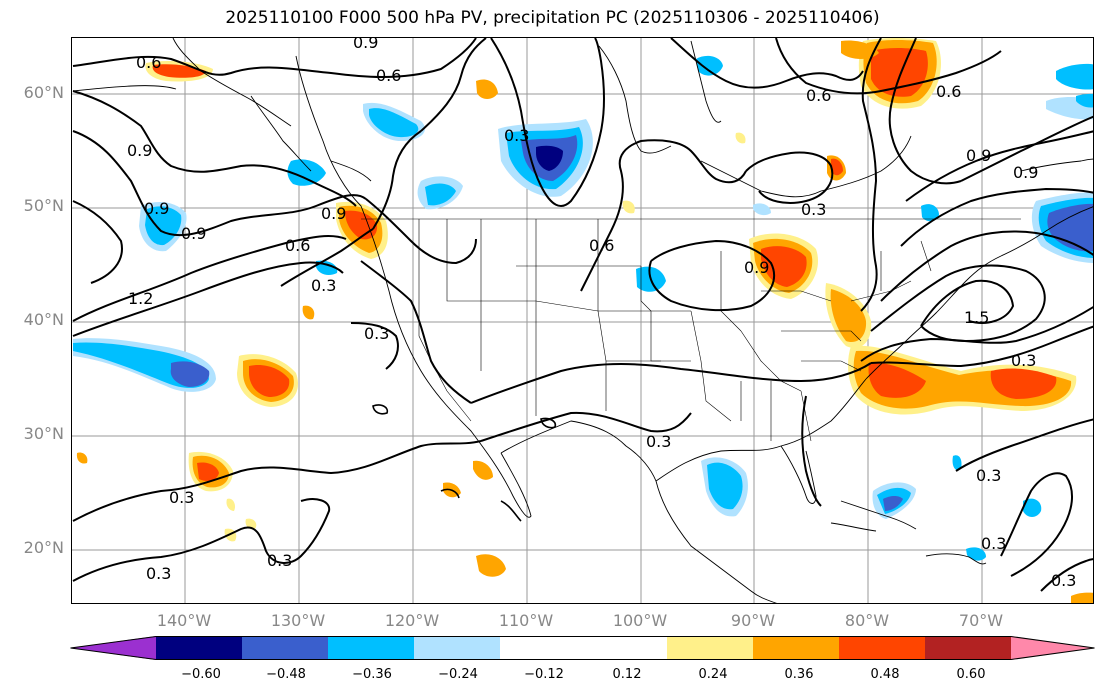  I want to click on colorbar-tick: 0.48, so click(885, 674).